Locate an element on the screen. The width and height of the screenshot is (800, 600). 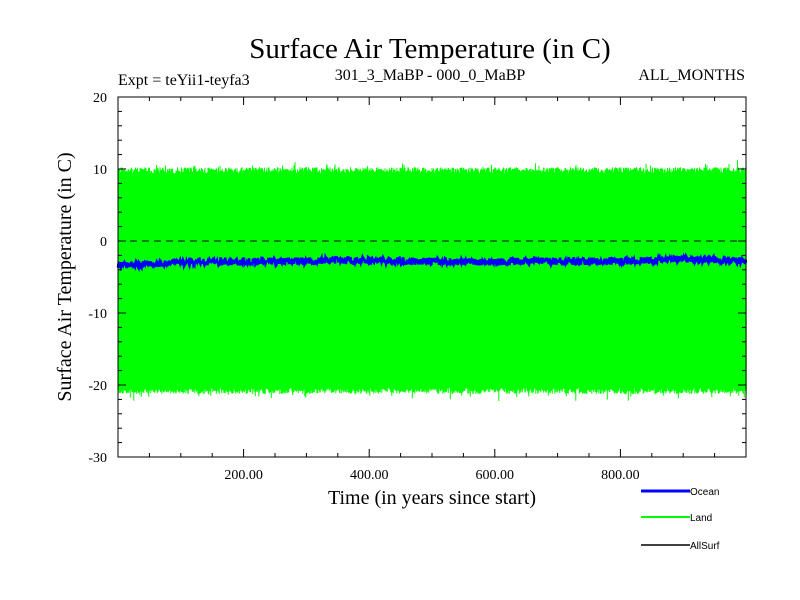
y-tick-label: 10 is located at coordinates (100, 170).